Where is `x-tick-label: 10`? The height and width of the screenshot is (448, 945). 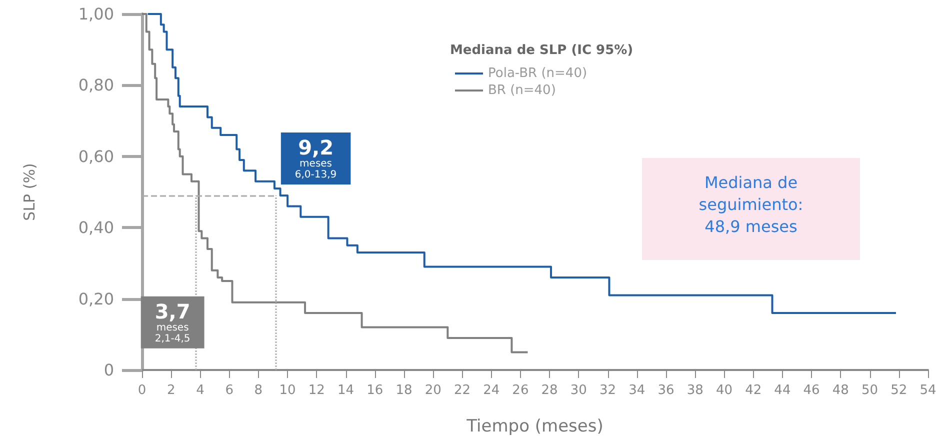
x-tick-label: 10 is located at coordinates (287, 390).